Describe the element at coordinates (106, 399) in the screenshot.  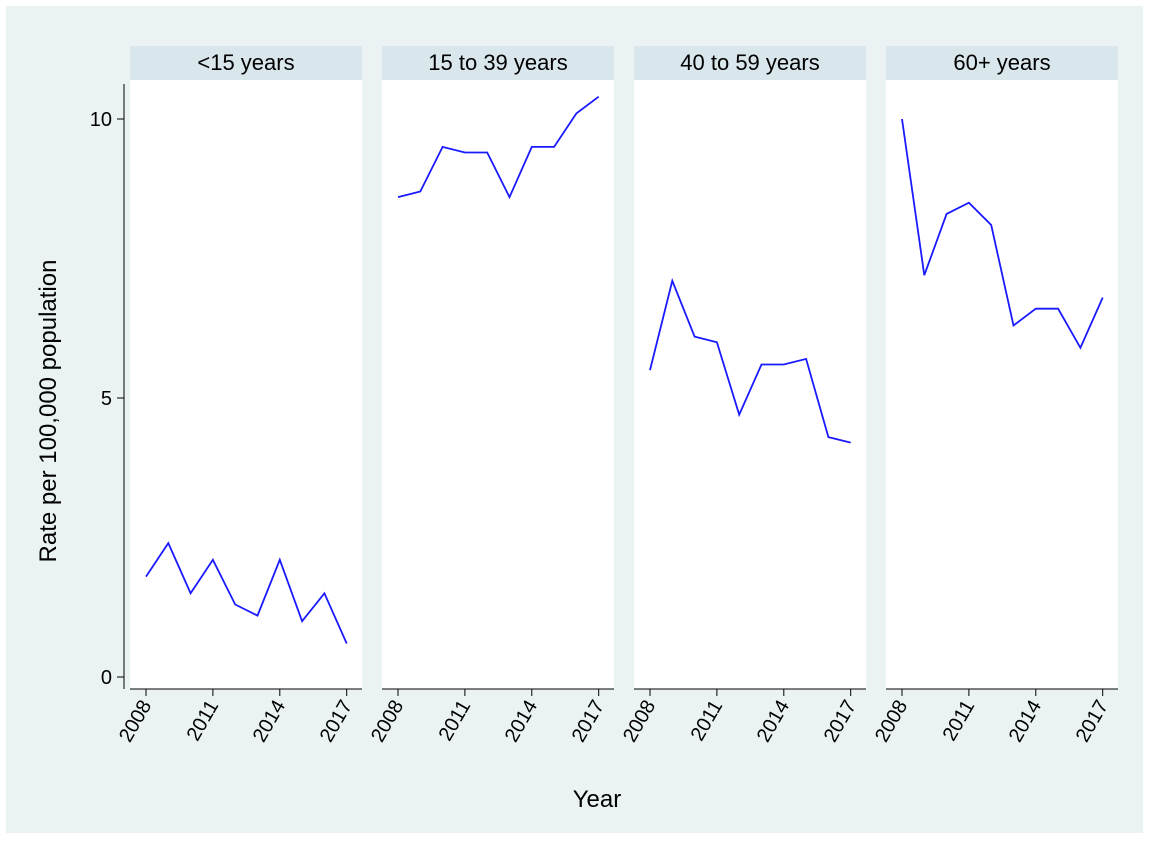
I see `y-tick-label: 5` at that location.